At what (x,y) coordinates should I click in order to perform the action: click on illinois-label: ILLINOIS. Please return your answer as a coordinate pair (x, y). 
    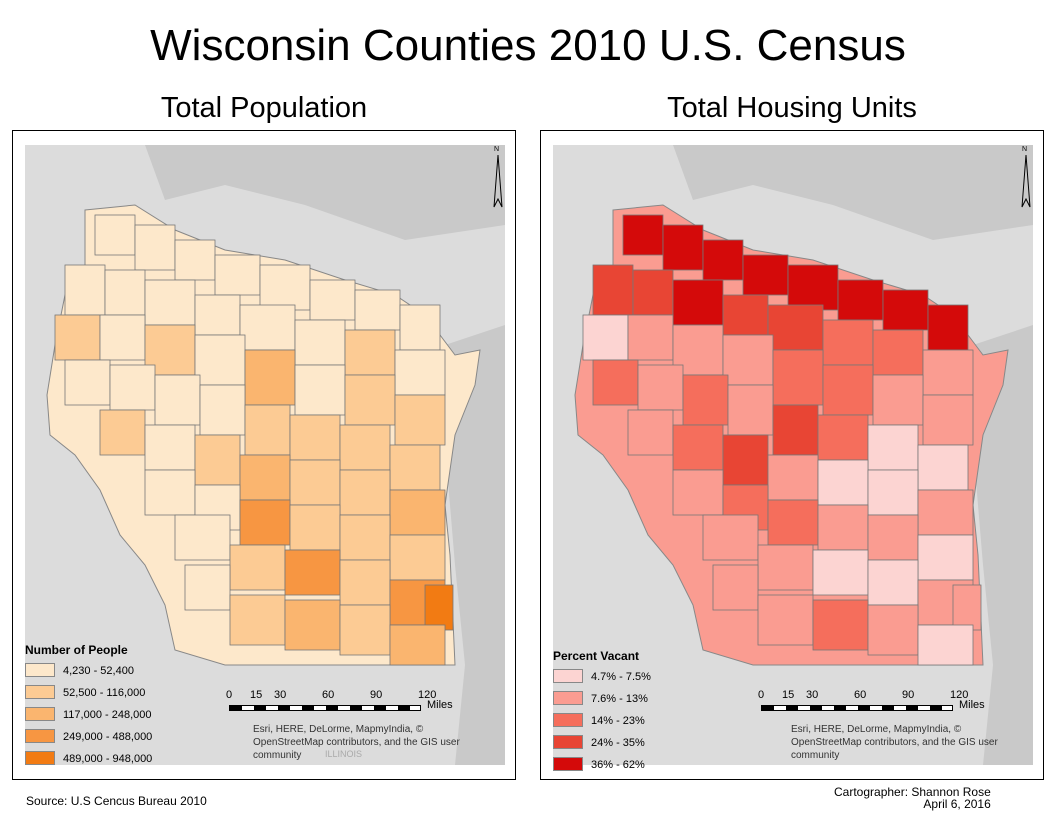
    Looking at the image, I should click on (343, 754).